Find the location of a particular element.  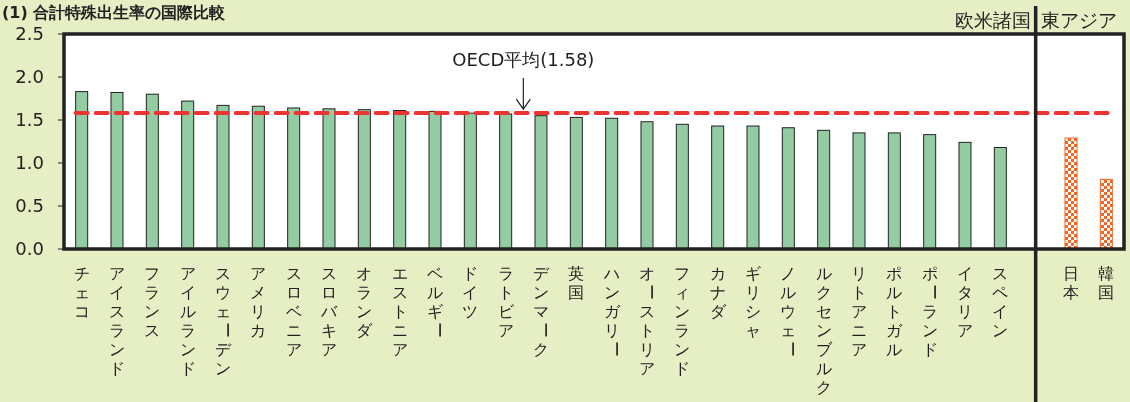

x-tick-label: オーストリア is located at coordinates (650, 321).